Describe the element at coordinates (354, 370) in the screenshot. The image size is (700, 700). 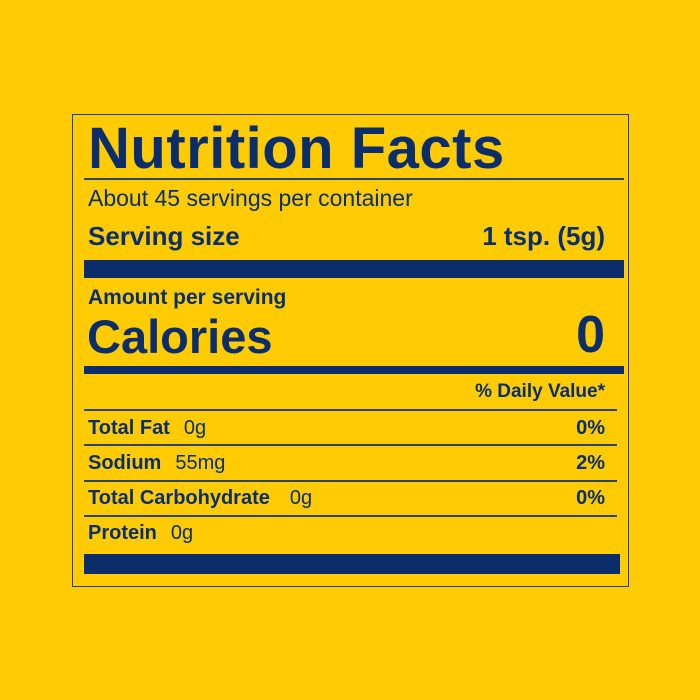
I see `medium-divider` at that location.